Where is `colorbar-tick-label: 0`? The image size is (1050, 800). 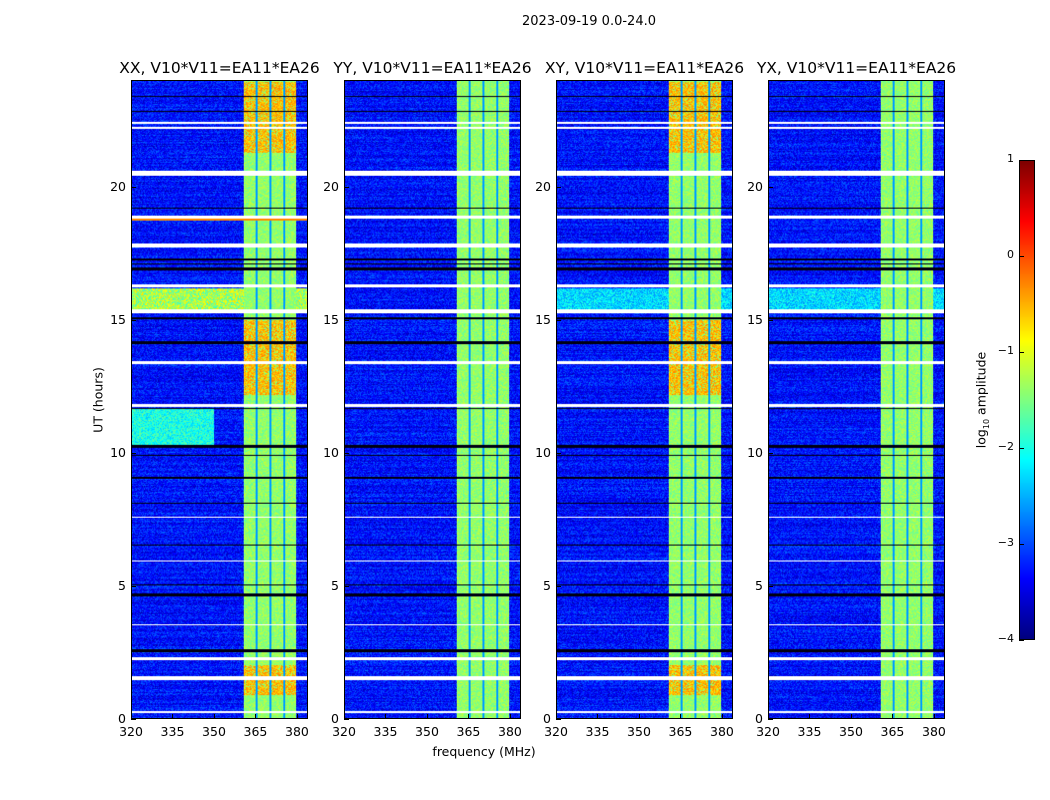
colorbar-tick-label: 0 is located at coordinates (1010, 254).